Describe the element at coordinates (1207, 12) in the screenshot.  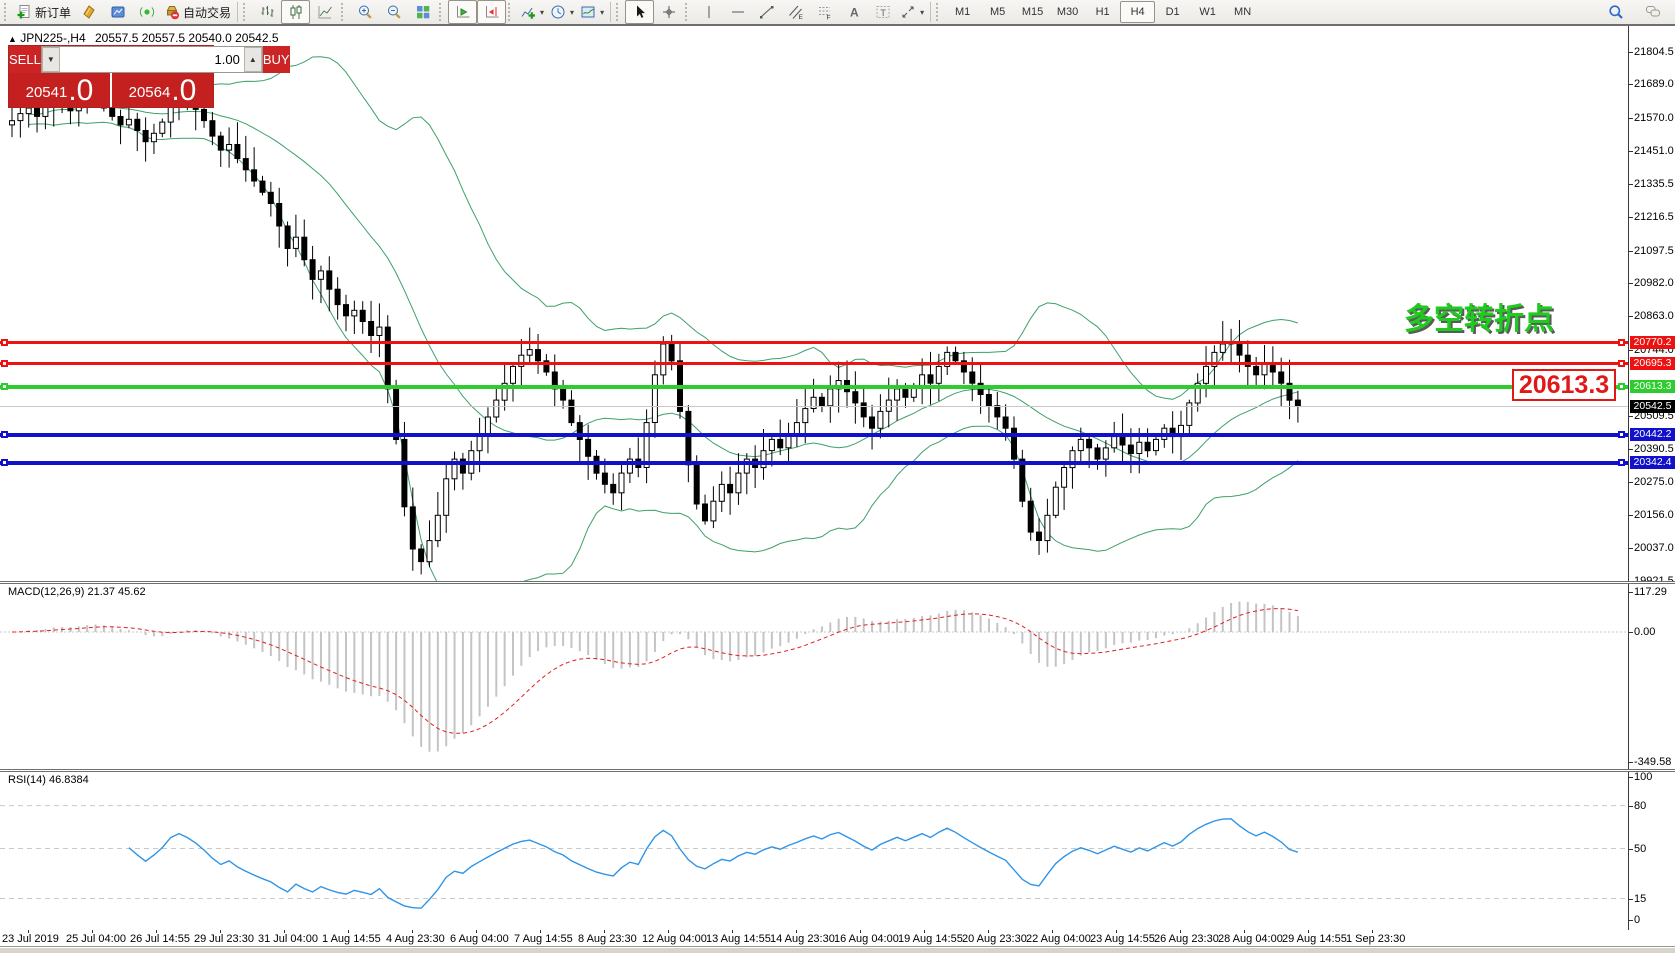
I see `timeframe-w1-button: W1` at that location.